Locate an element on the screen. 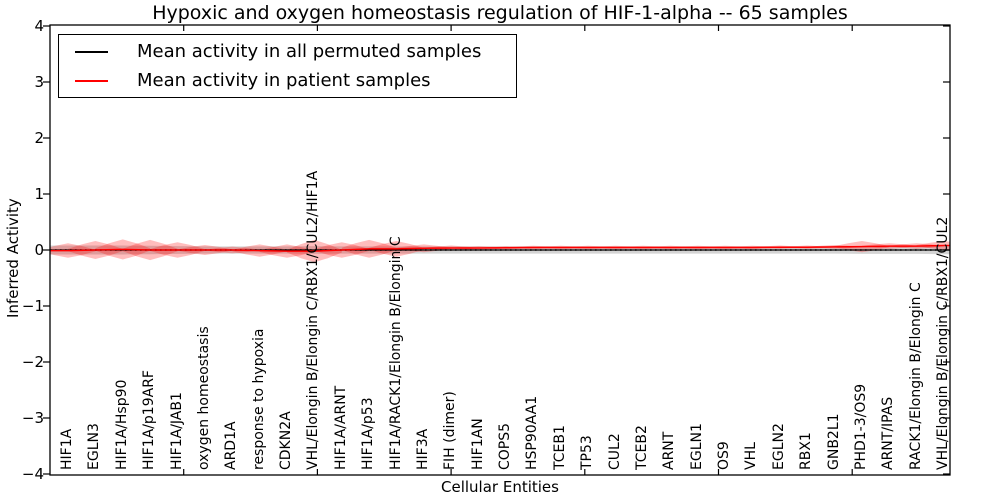 This screenshot has width=1000, height=500. y-tick-label: 0 is located at coordinates (39, 250).